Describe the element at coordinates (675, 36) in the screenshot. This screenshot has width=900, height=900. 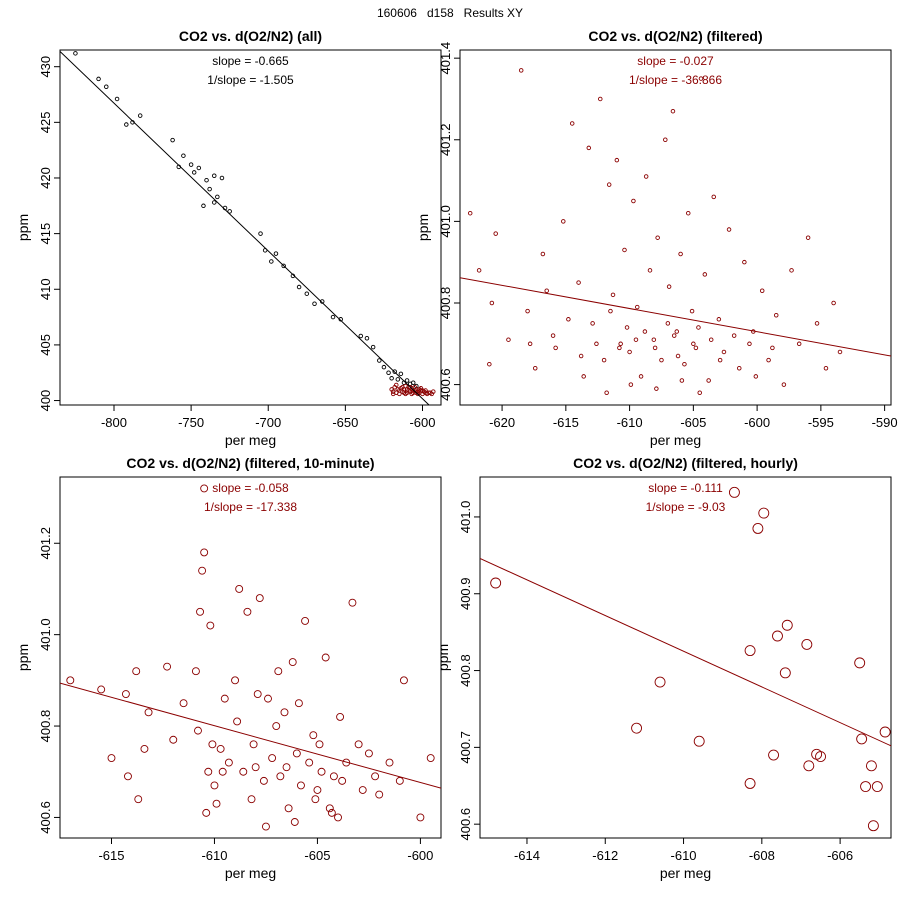
I see `chart-title: CO2 vs. d(O2/N2) (filtered)` at that location.